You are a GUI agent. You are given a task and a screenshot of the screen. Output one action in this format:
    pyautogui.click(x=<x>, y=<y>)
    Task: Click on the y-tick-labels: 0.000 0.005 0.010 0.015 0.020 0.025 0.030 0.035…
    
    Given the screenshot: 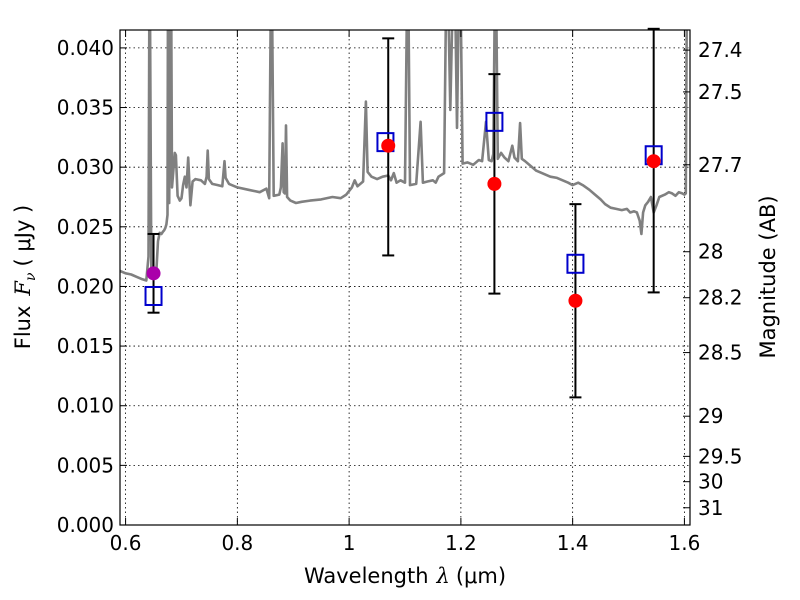 What is the action you would take?
    pyautogui.click(x=85, y=286)
    